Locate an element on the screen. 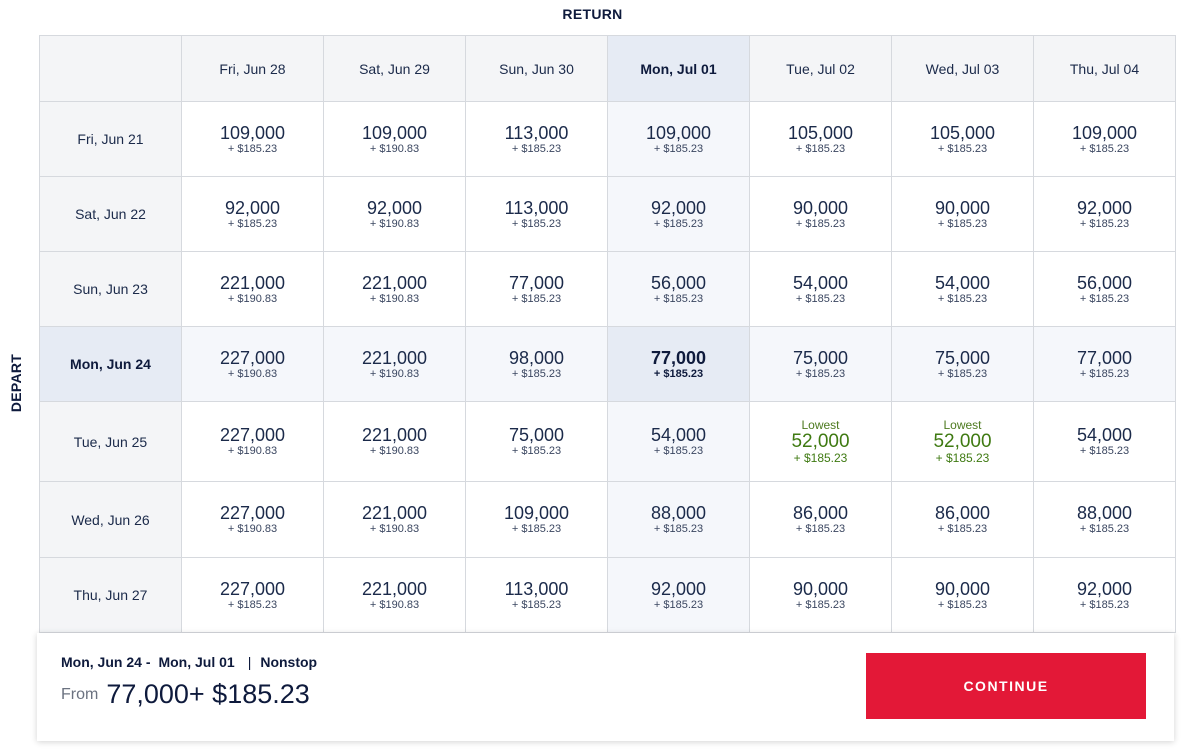 The height and width of the screenshot is (749, 1185). fare-cell: 227,000 + $185.23 is located at coordinates (253, 595).